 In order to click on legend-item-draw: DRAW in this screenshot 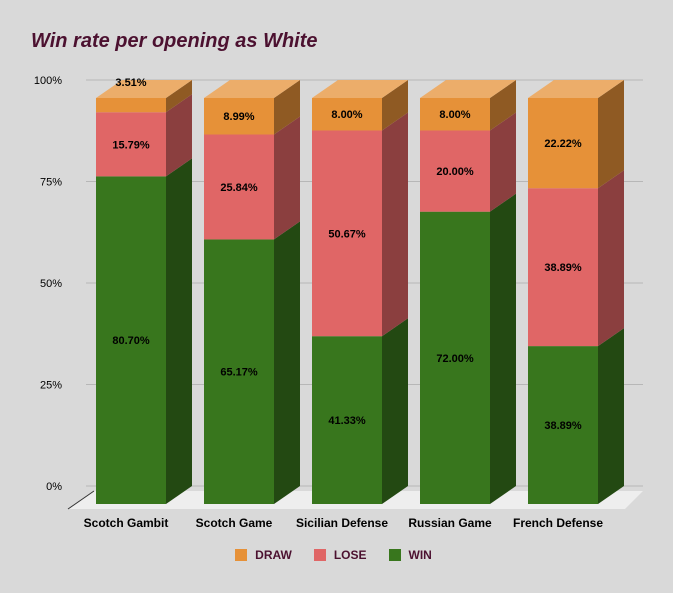, I will do `click(263, 555)`.